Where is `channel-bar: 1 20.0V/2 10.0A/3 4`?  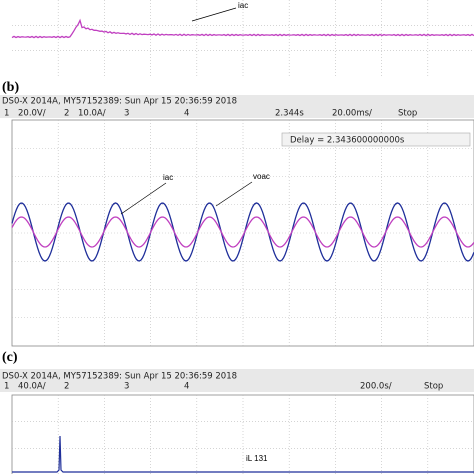
channel-bar: 1 20.0V/2 10.0A/3 4 is located at coordinates (96, 114).